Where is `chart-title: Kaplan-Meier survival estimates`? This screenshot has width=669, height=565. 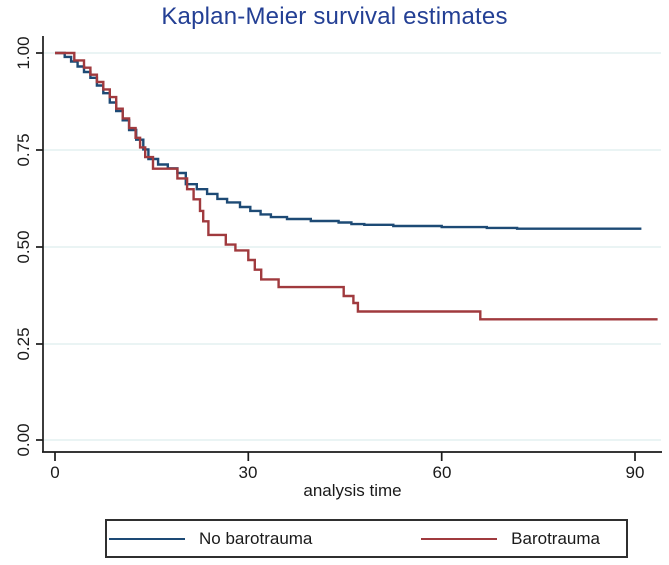
chart-title: Kaplan-Meier survival estimates is located at coordinates (334, 16).